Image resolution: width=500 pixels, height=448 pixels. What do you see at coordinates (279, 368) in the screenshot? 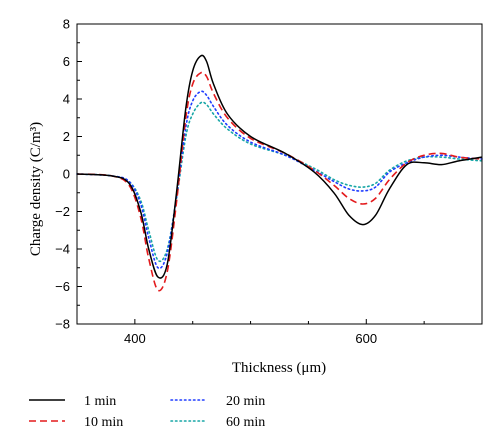
I see `x-axis-label: Thickness (μm)` at bounding box center [279, 368].